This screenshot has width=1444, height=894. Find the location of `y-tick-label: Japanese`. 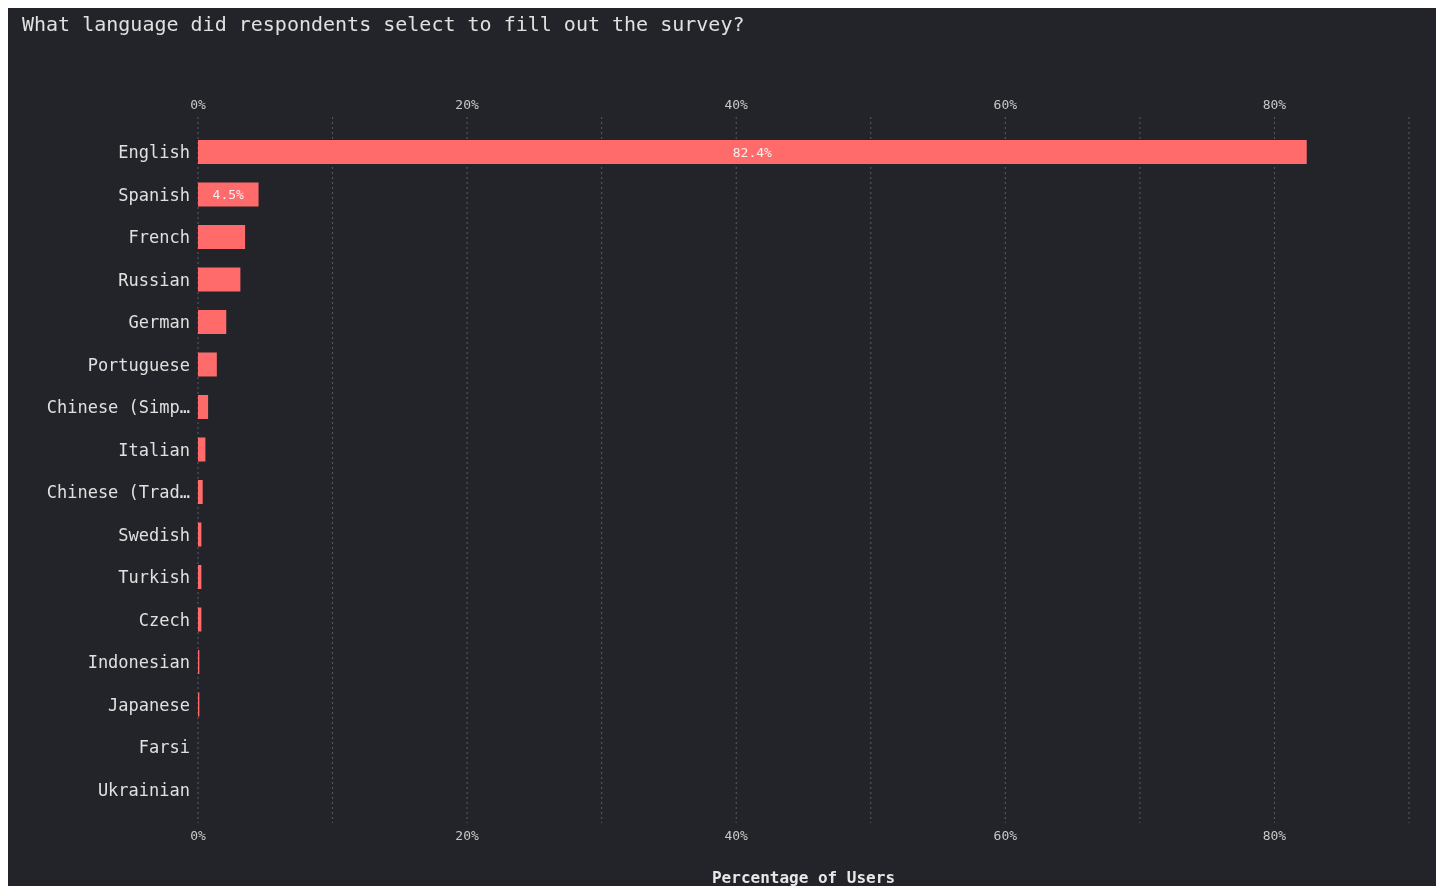

y-tick-label: Japanese is located at coordinates (149, 704).